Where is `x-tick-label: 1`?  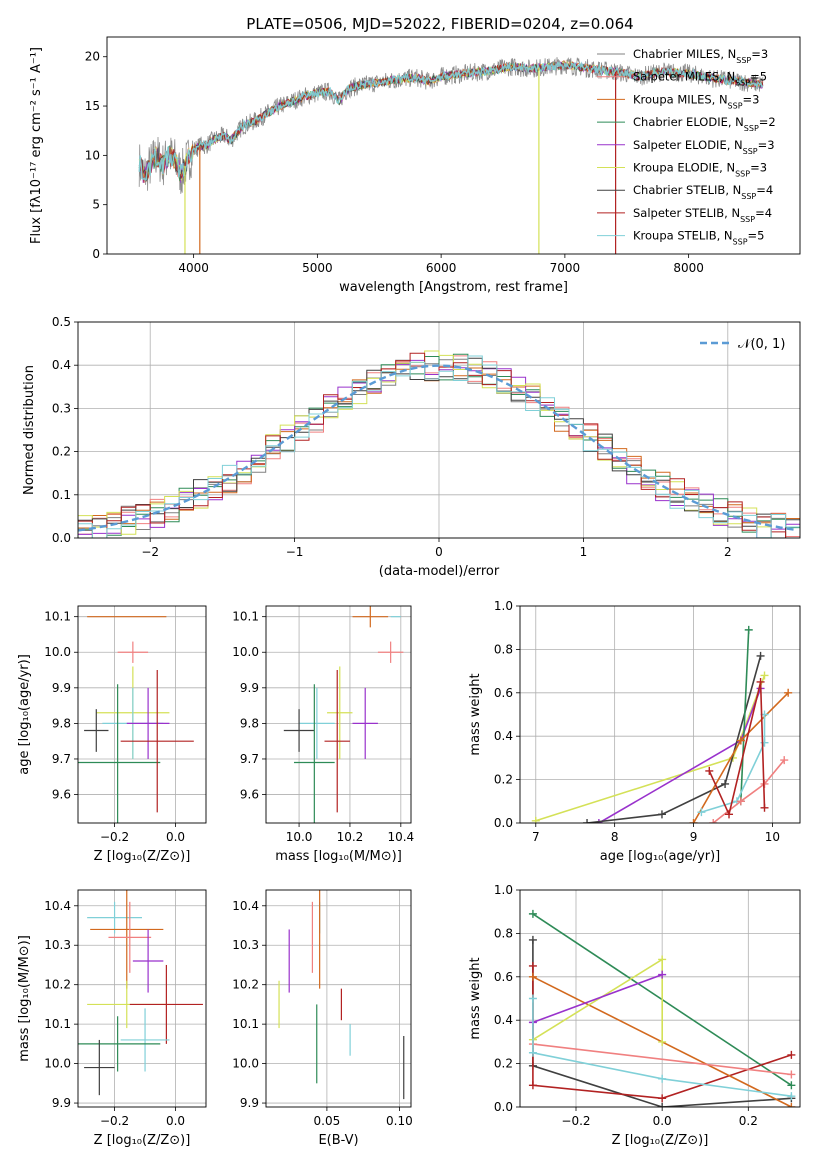
x-tick-label: 1 is located at coordinates (584, 552).